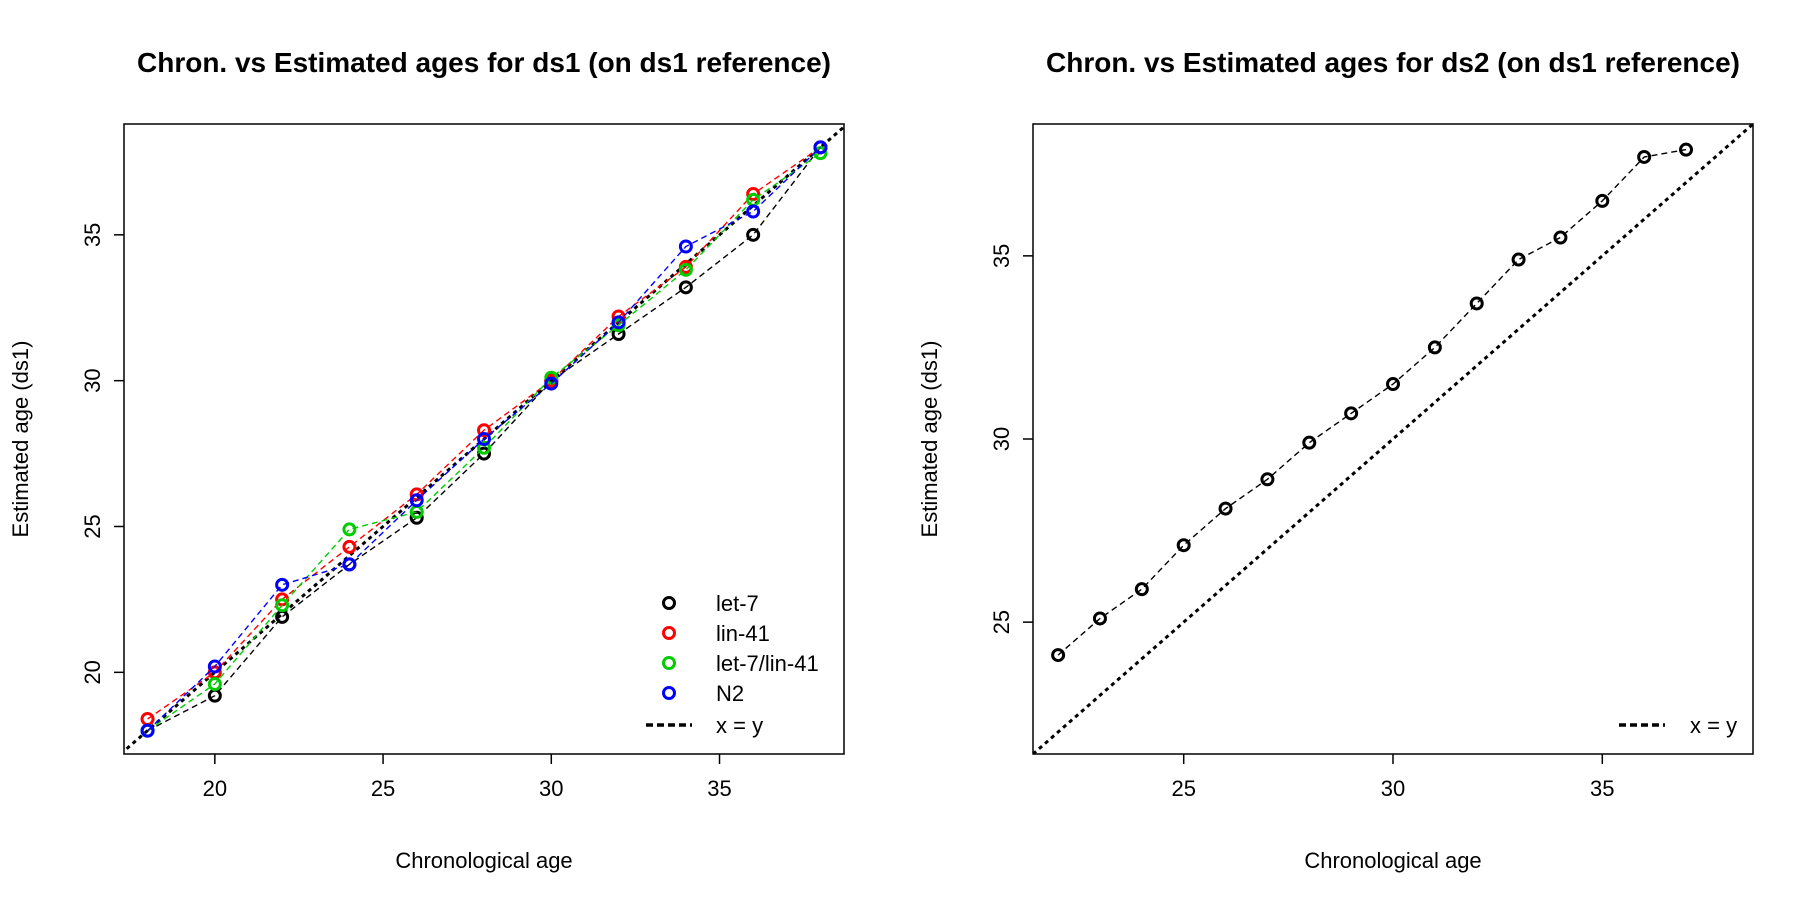  Describe the element at coordinates (92, 672) in the screenshot. I see `y-tick-label: 20` at that location.